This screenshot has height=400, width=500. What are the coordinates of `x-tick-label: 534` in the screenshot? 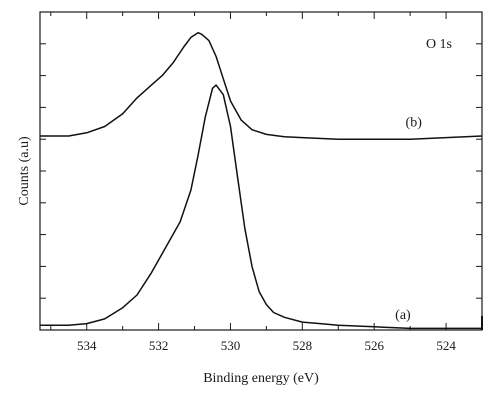 It's located at (87, 345).